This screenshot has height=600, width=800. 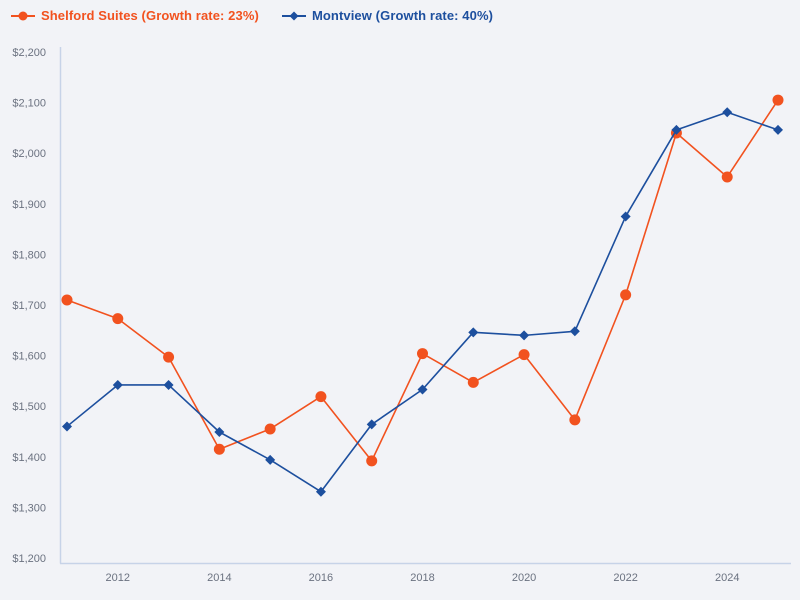 What do you see at coordinates (29, 559) in the screenshot?
I see `y-axis-tick-label: $1,200` at bounding box center [29, 559].